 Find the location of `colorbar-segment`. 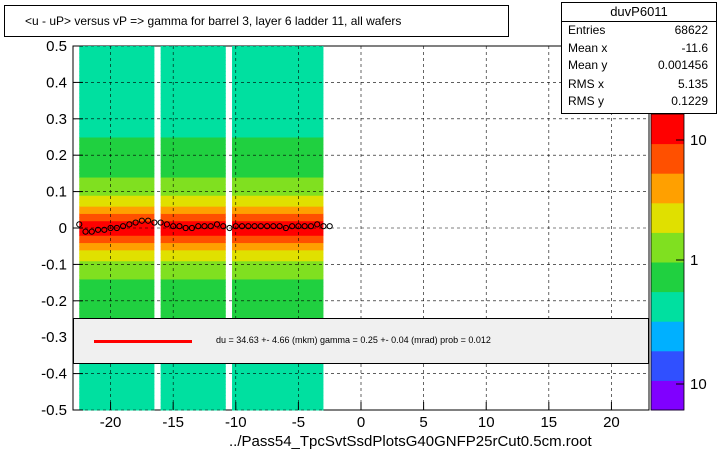

colorbar-segment is located at coordinates (667, 306).